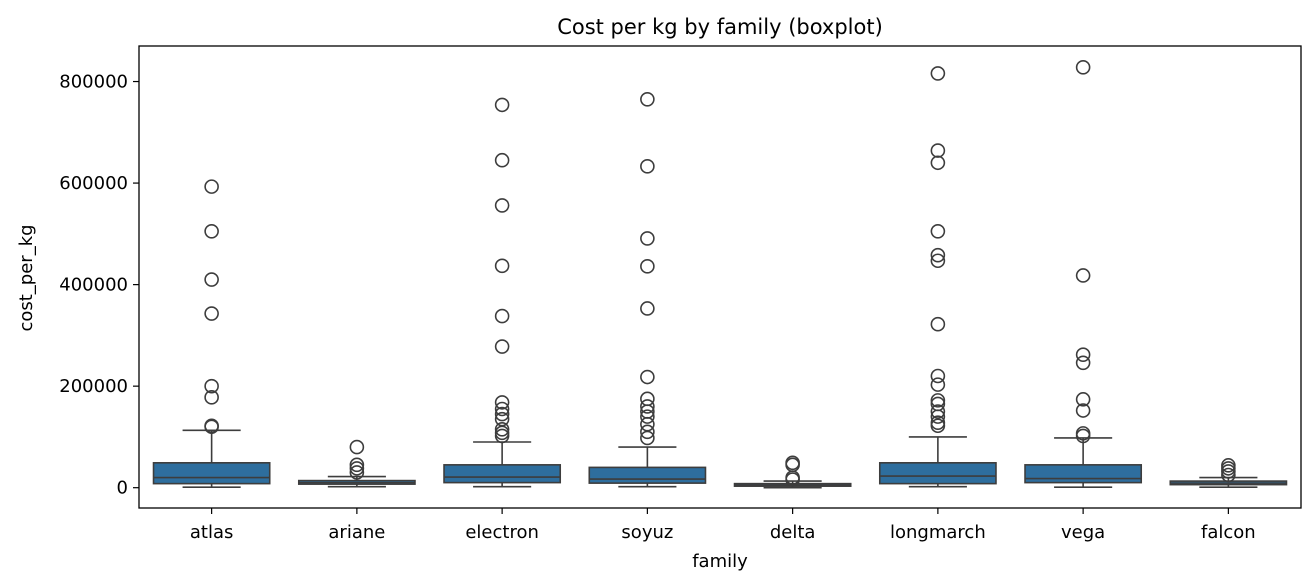 Image resolution: width=1316 pixels, height=586 pixels. I want to click on x-tick-label: falcon, so click(1228, 532).